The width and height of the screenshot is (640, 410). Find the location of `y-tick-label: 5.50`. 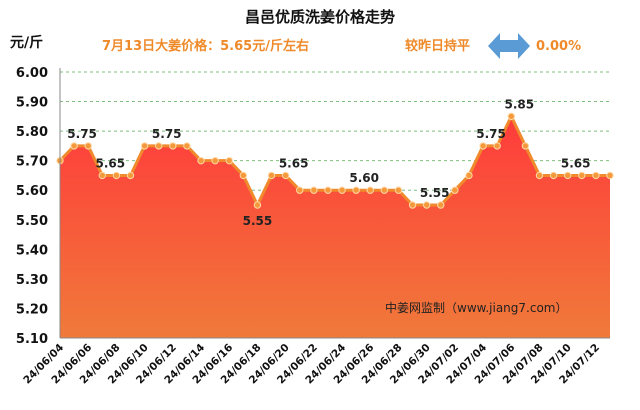

y-tick-label: 5.50 is located at coordinates (32, 221).